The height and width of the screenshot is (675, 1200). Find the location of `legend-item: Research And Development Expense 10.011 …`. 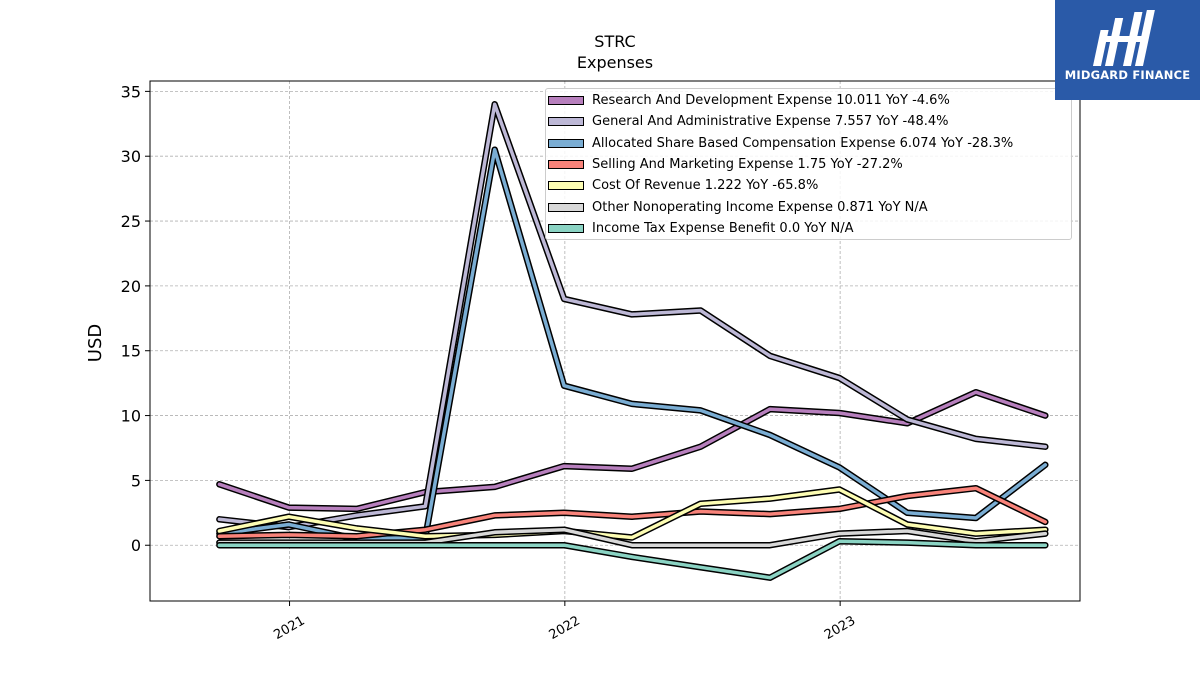

legend-item: Research And Development Expense 10.011 … is located at coordinates (808, 101).